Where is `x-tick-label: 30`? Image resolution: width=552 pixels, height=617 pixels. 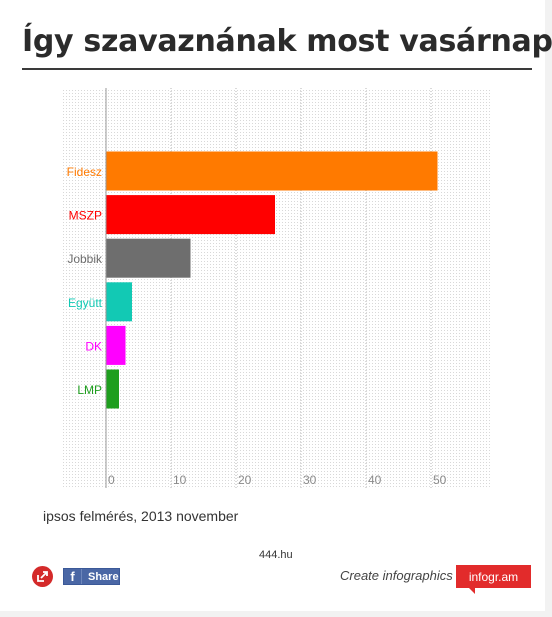 x-tick-label: 30 is located at coordinates (310, 480).